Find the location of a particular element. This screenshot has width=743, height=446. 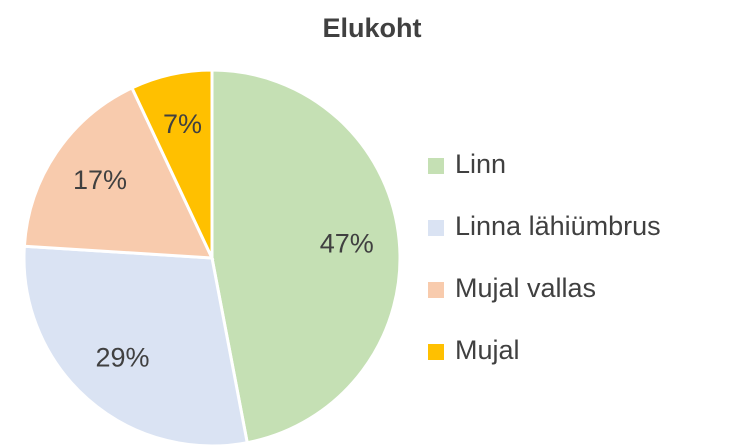

legend-label: Mujal is located at coordinates (487, 350).